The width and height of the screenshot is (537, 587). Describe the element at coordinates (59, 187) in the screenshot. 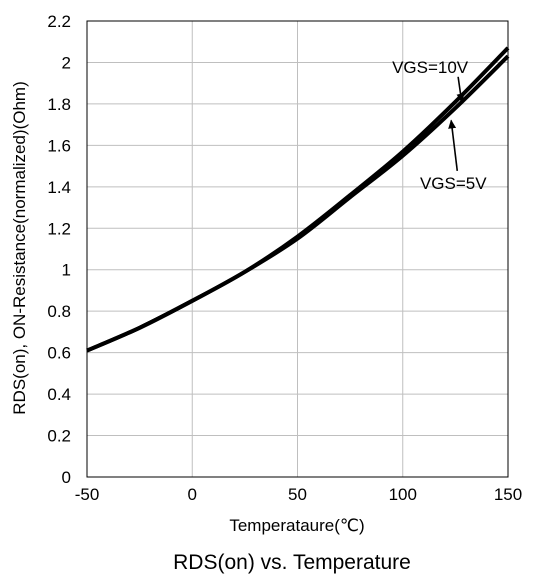

I see `y-tick-label: 1.4` at that location.